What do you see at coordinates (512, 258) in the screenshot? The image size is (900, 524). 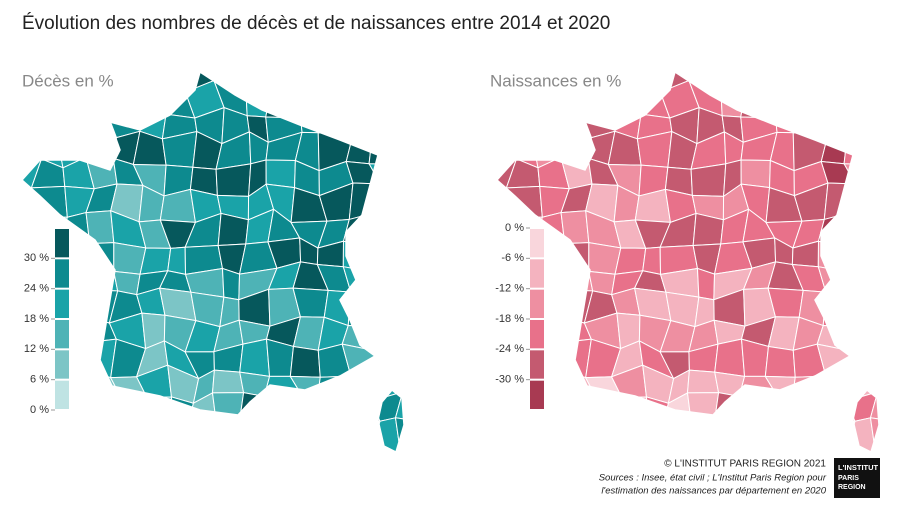 I see `legend-label: -6 %` at bounding box center [512, 258].